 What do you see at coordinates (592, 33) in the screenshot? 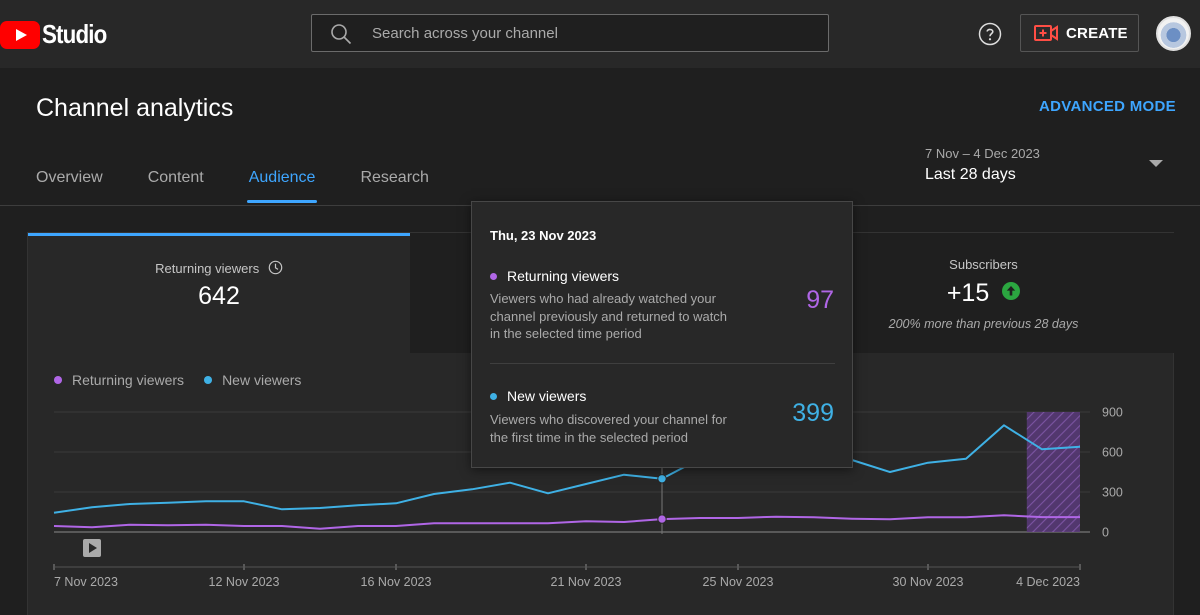
I see `search-input` at bounding box center [592, 33].